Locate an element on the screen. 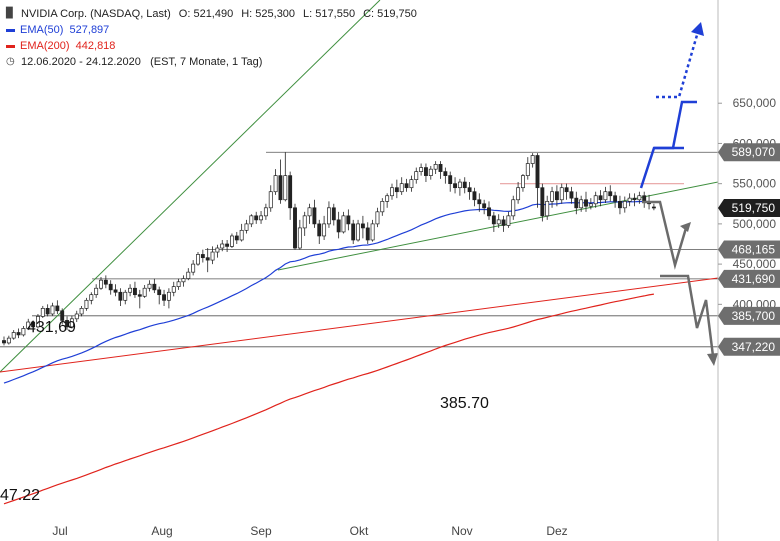 Image resolution: width=780 pixels, height=541 pixels. price-tag: 385,700 is located at coordinates (749, 315).